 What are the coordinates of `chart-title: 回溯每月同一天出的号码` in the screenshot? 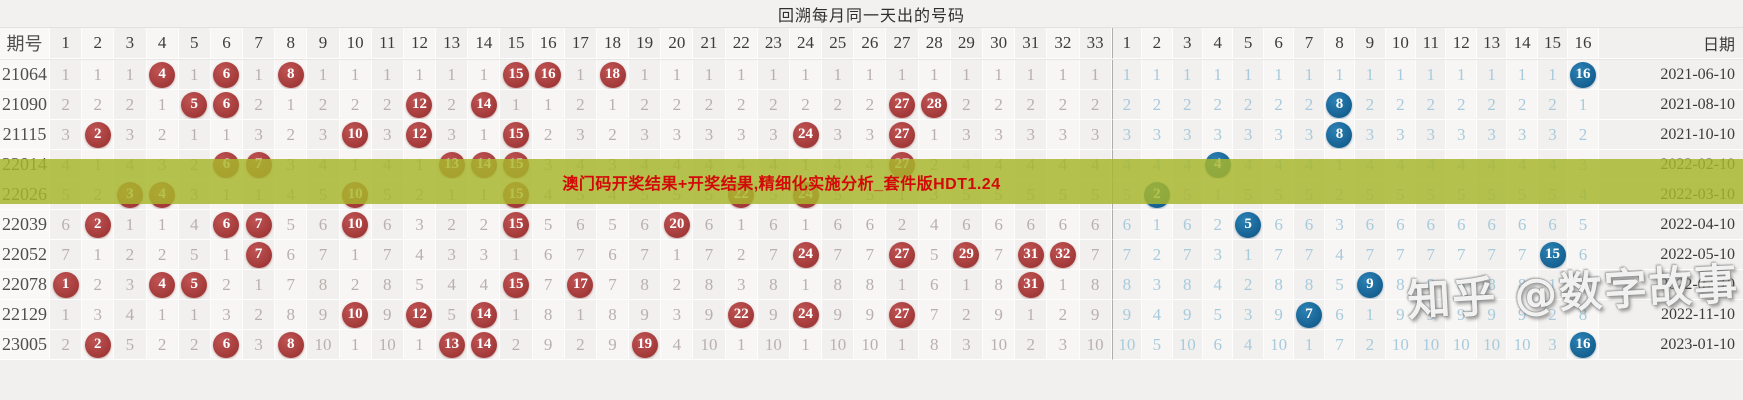 It's located at (871, 14).